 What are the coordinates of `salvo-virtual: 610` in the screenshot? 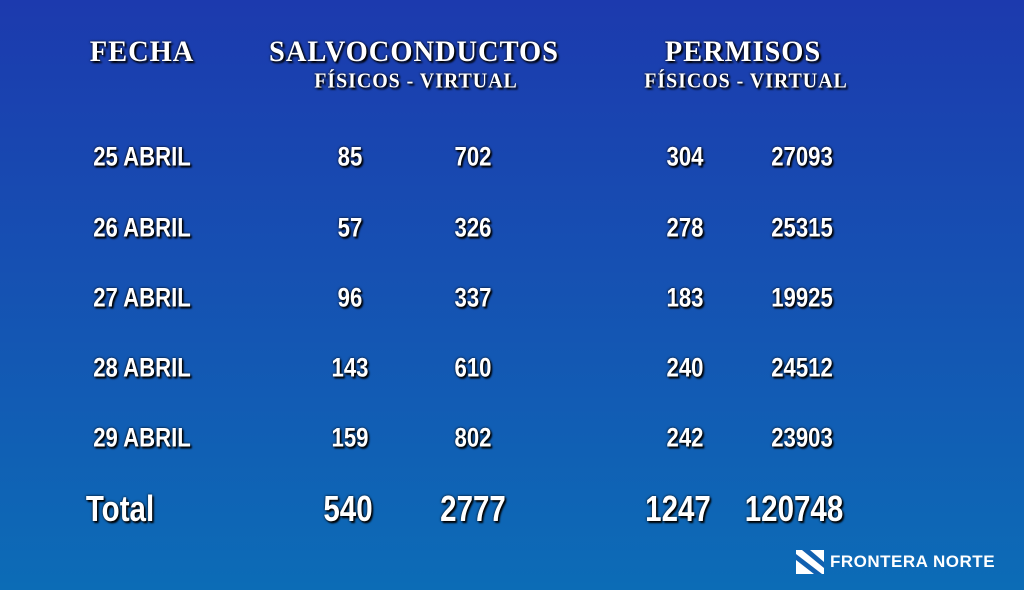 It's located at (473, 367).